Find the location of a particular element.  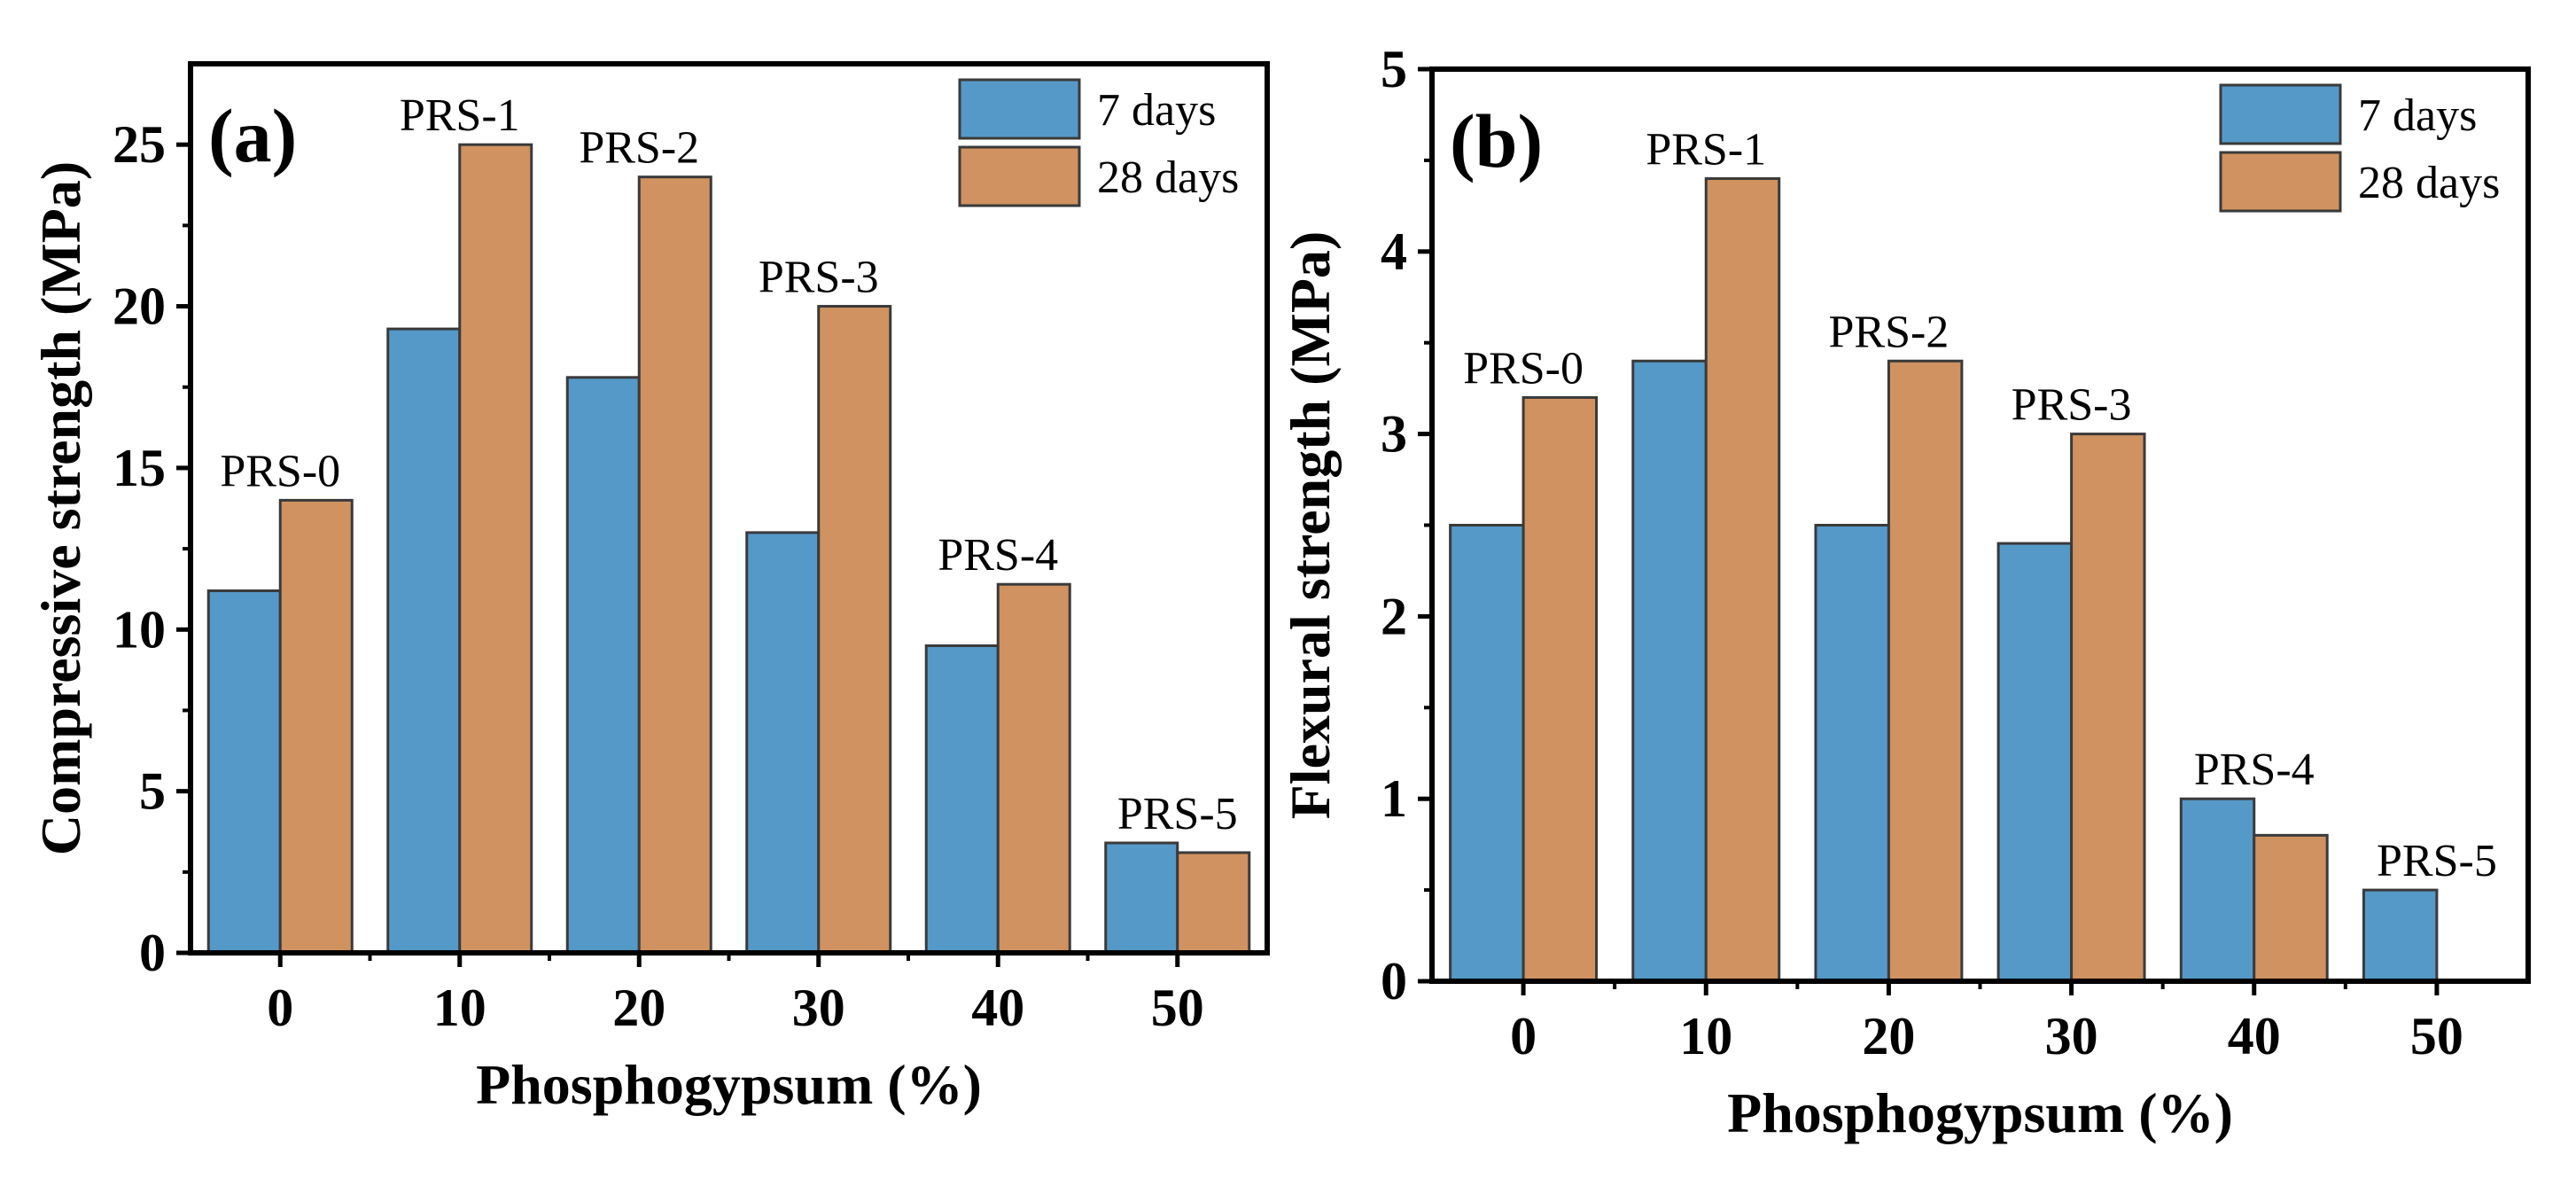

y-tick-label: 15 is located at coordinates (140, 468).